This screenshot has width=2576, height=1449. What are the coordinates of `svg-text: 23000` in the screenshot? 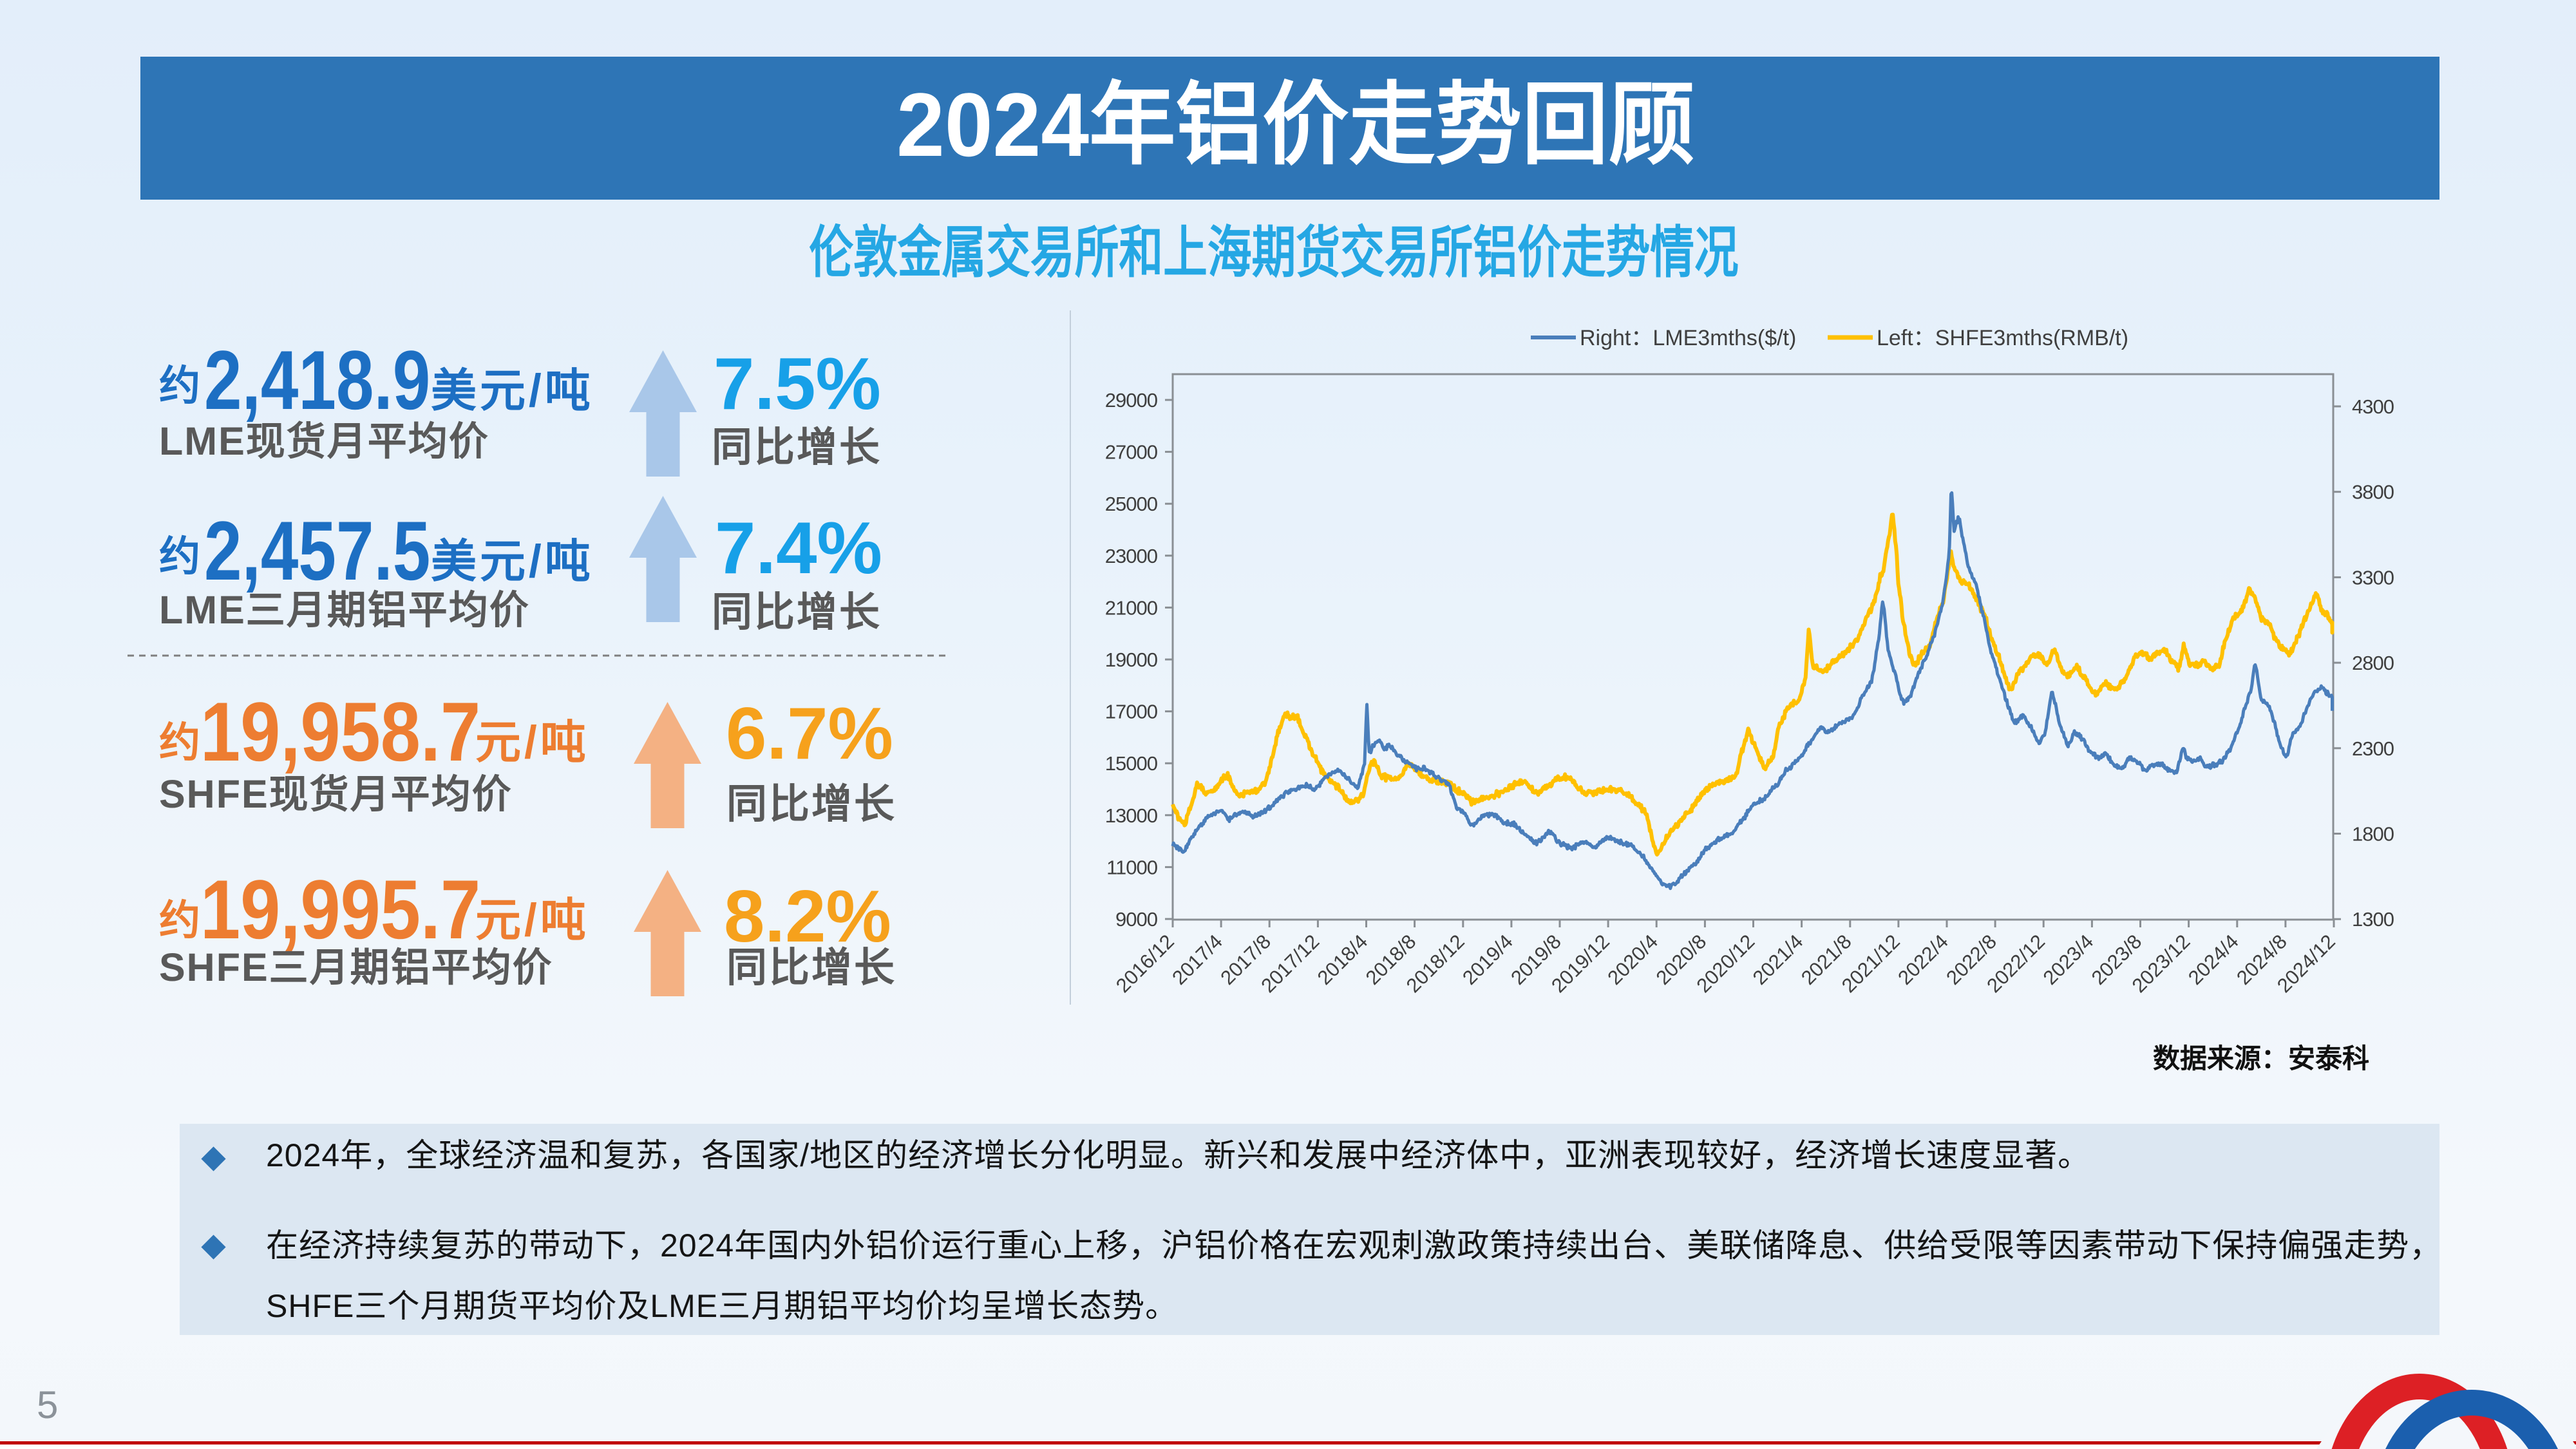 It's located at (1131, 556).